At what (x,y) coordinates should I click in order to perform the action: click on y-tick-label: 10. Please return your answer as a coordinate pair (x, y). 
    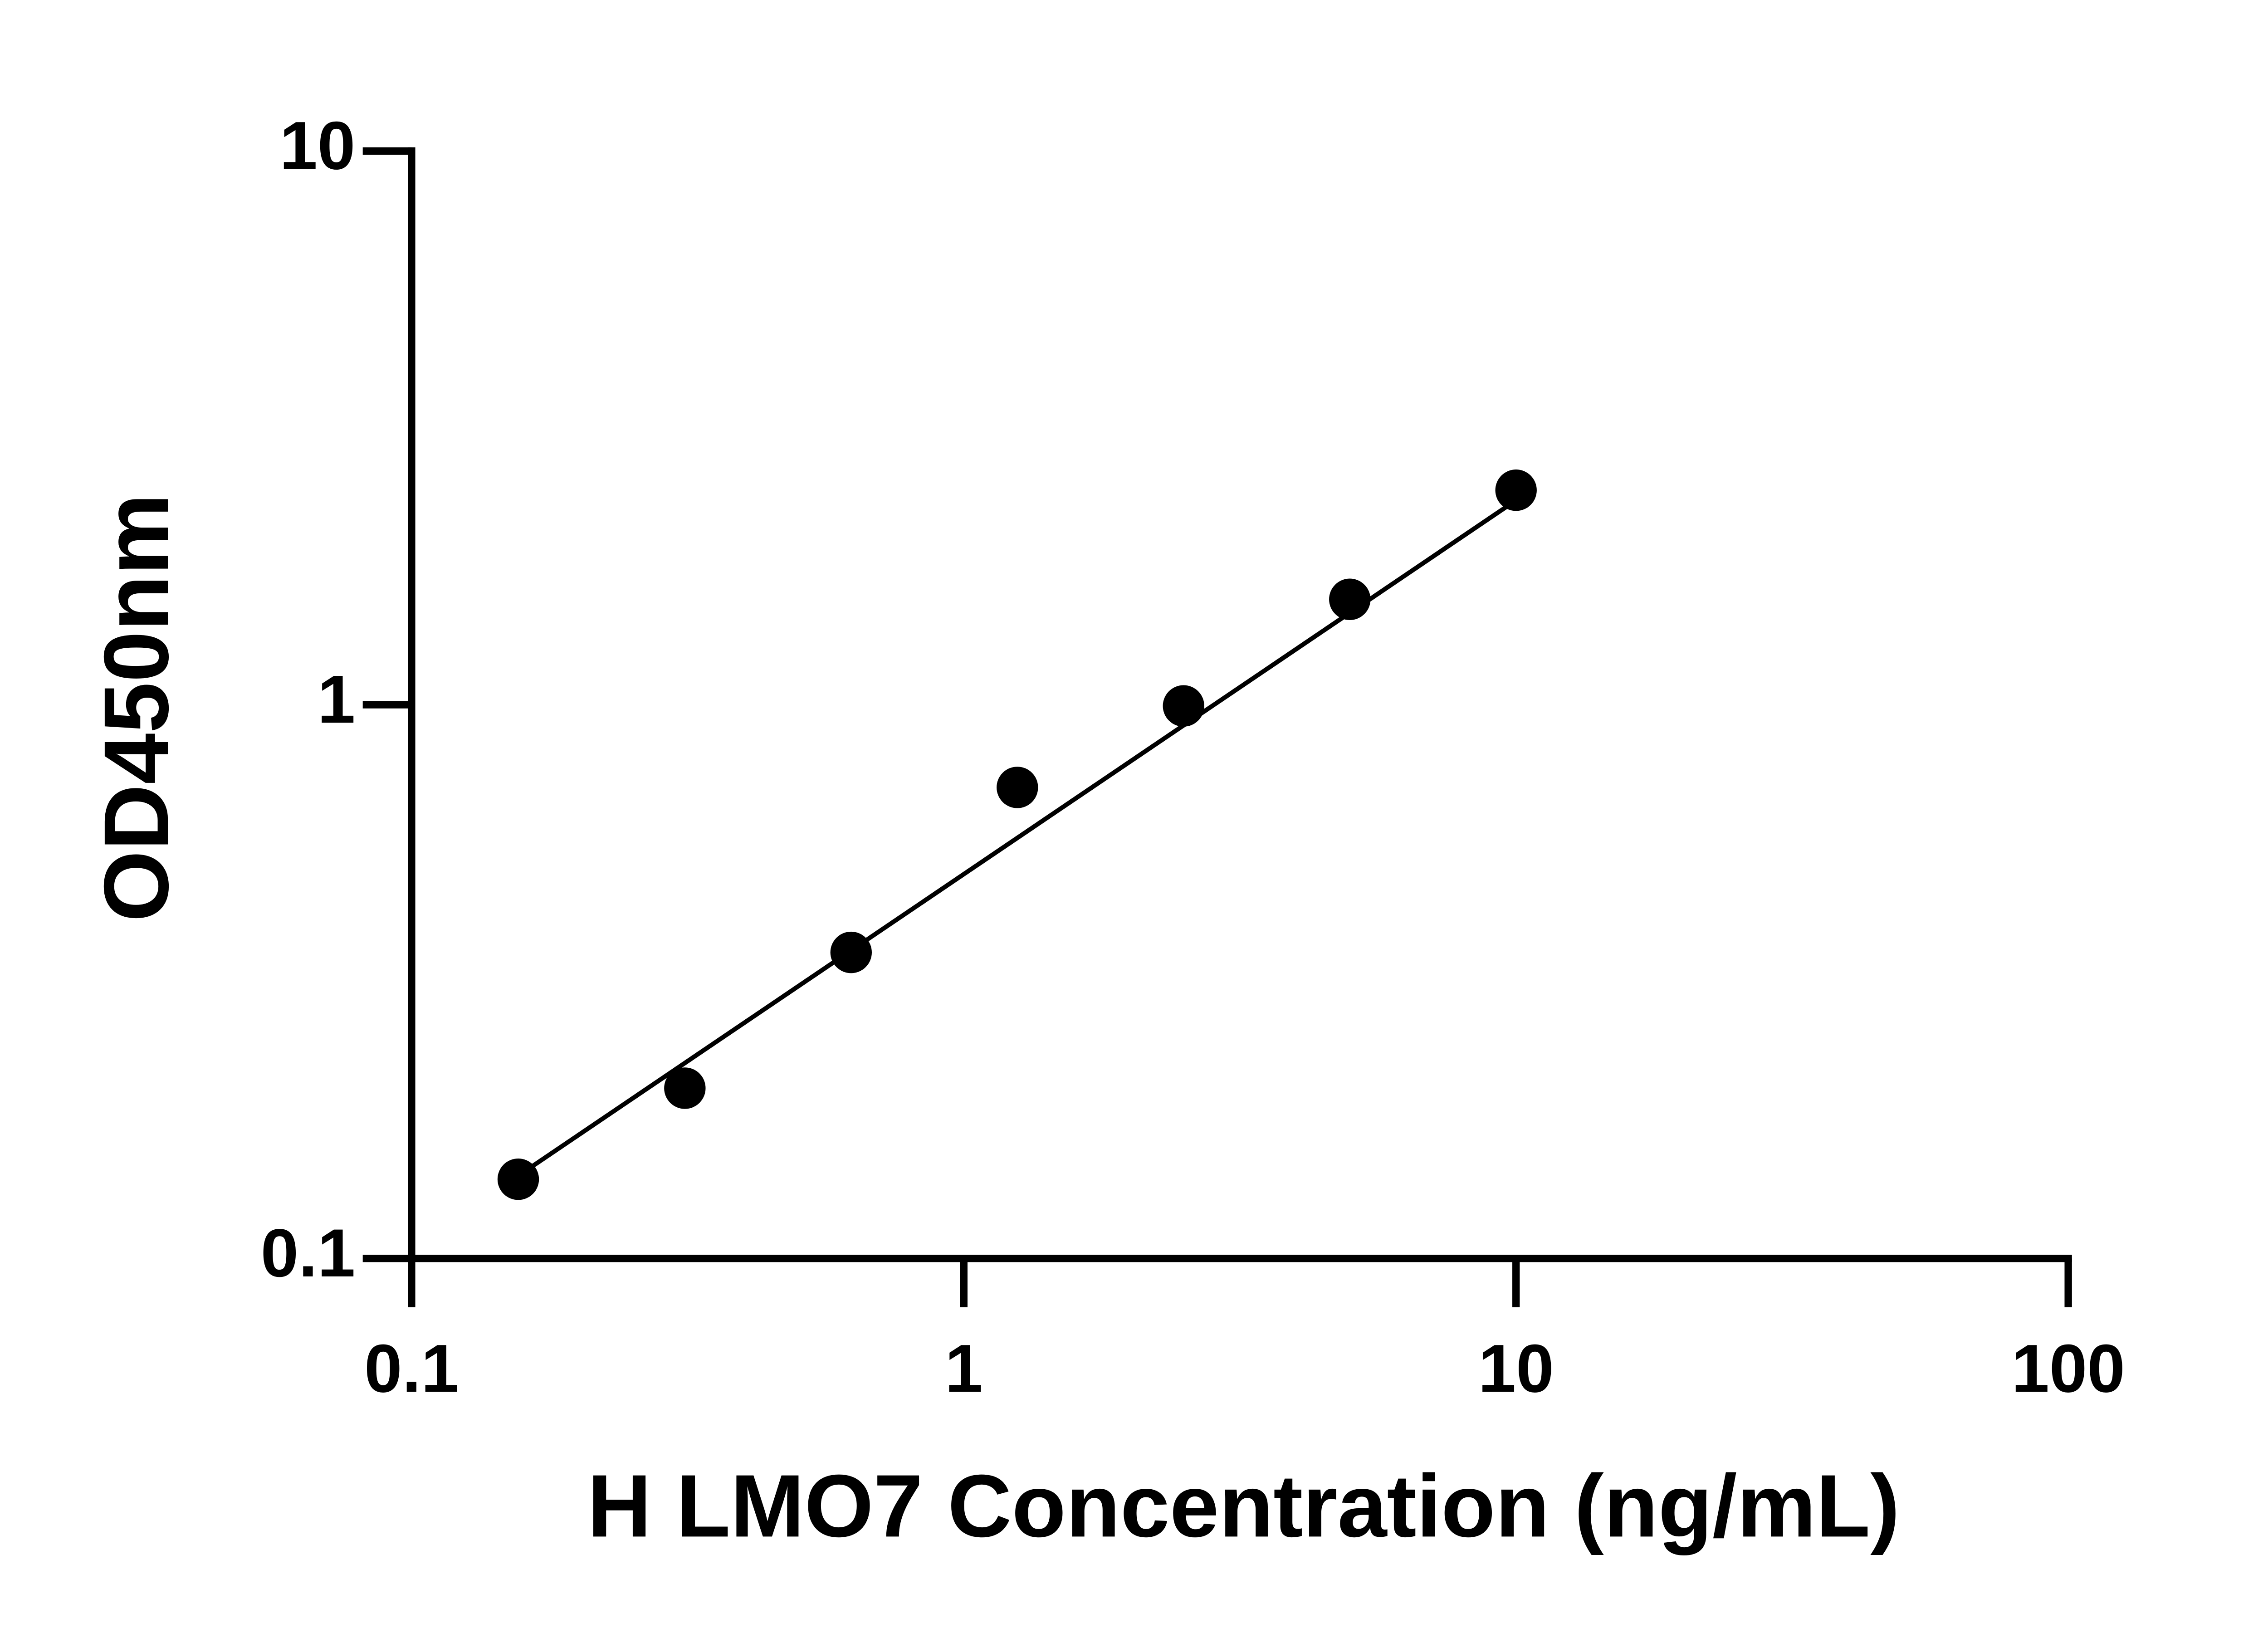
    Looking at the image, I should click on (317, 146).